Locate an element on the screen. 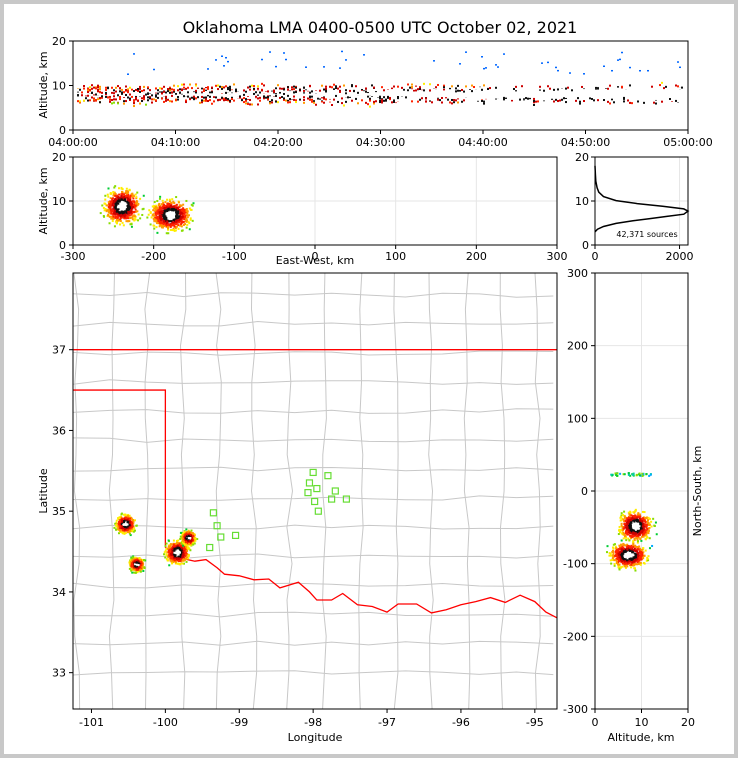  altitude-histogram-panel: 0 2000 0 10 20 42,371 sources is located at coordinates (634, 207).